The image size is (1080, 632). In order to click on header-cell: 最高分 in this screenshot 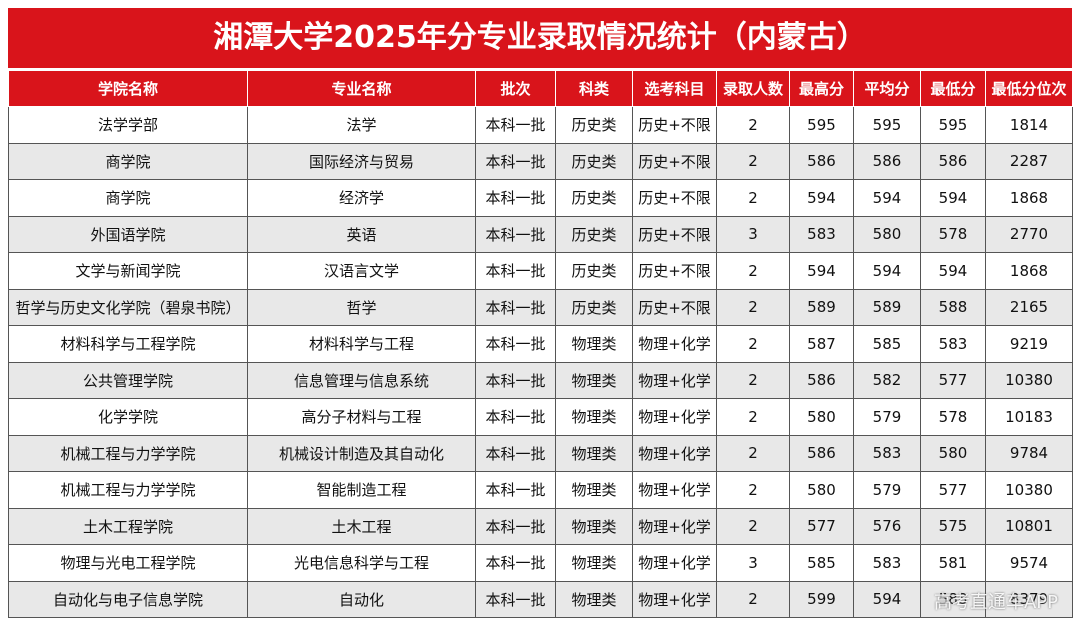, I will do `click(821, 88)`.